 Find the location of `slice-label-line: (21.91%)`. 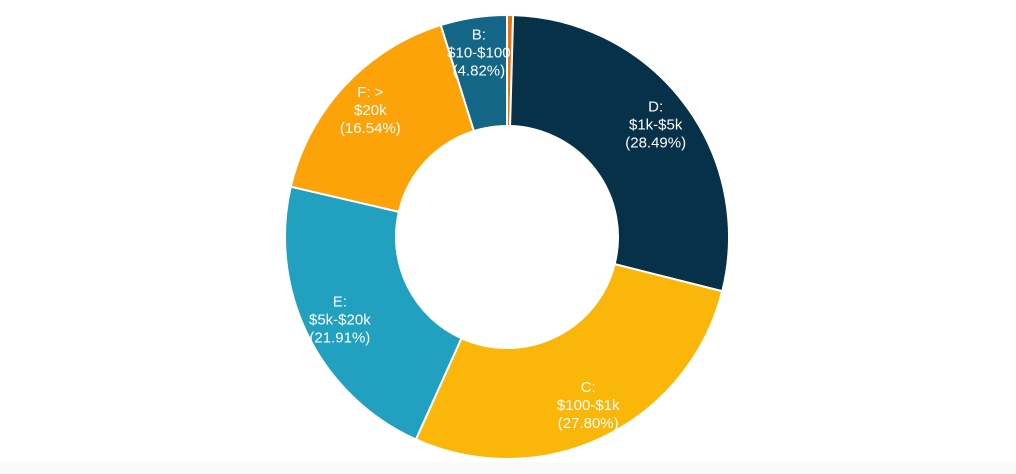

slice-label-line: (21.91%) is located at coordinates (339, 338).